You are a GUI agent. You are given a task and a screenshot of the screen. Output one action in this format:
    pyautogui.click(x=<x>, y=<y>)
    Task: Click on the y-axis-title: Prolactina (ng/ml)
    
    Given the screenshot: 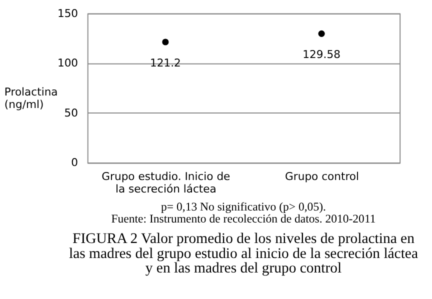 What is the action you would take?
    pyautogui.click(x=31, y=98)
    